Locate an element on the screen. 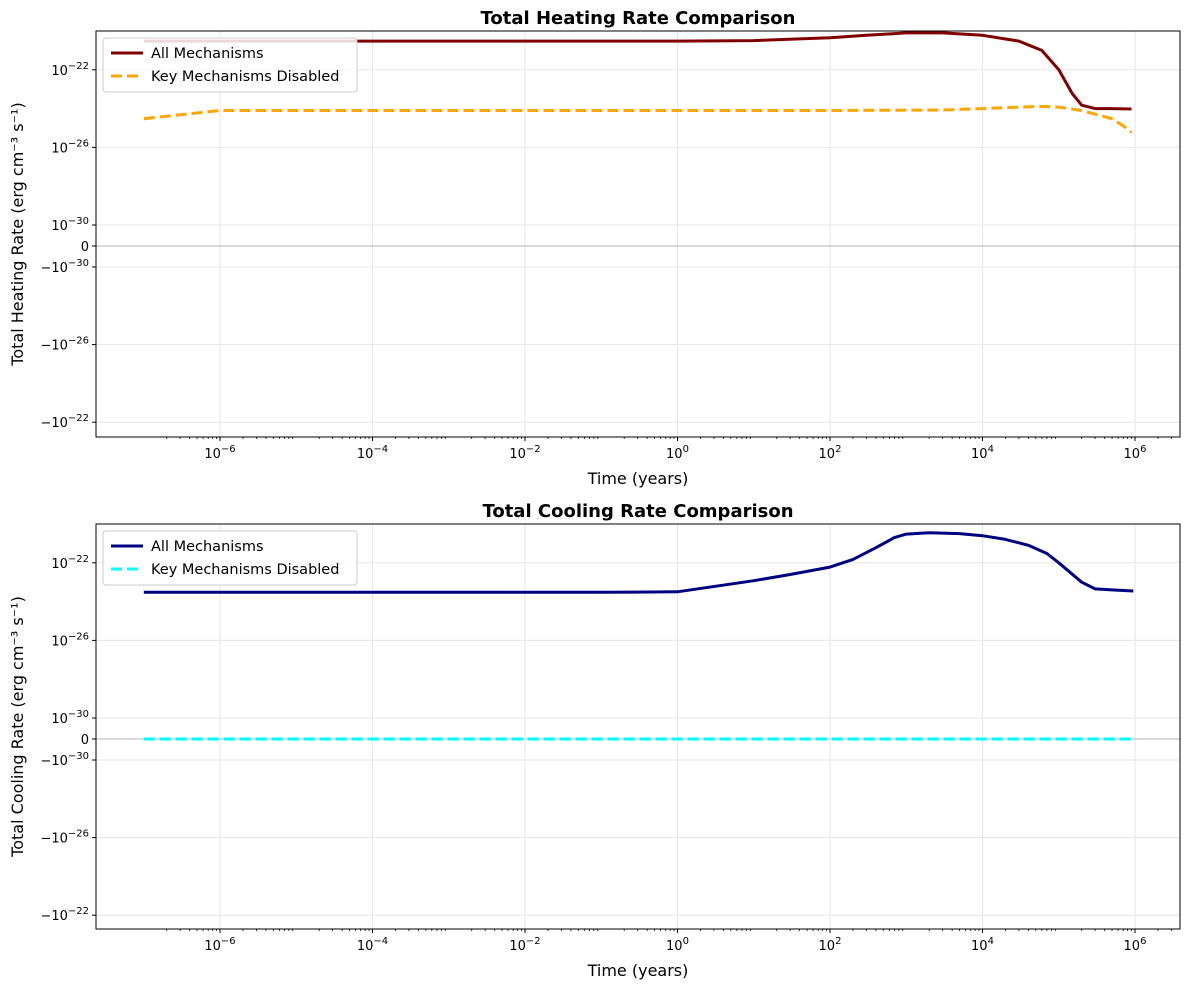 This screenshot has width=1189, height=989. chart-title: Total Cooling Rate Comparison is located at coordinates (637, 511).